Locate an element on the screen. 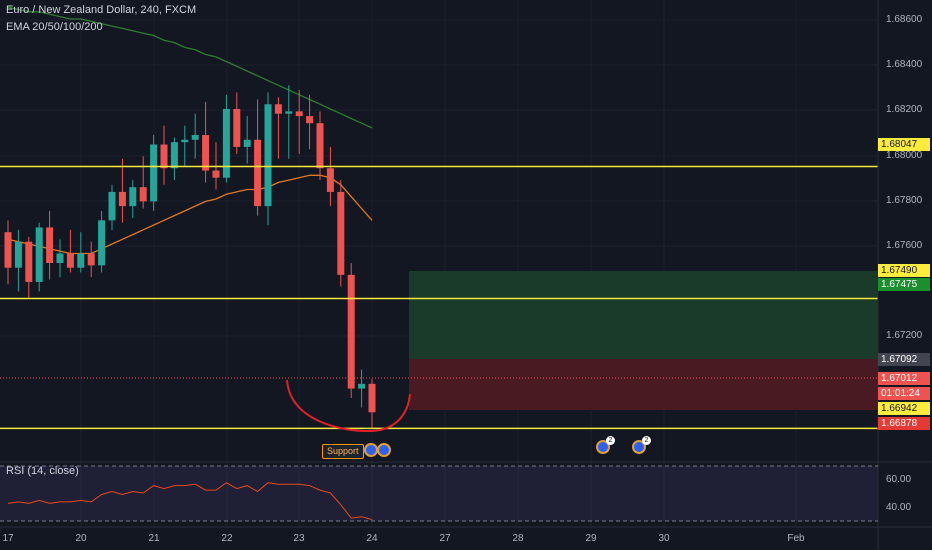  price-tick: 1.67600 is located at coordinates (904, 245).